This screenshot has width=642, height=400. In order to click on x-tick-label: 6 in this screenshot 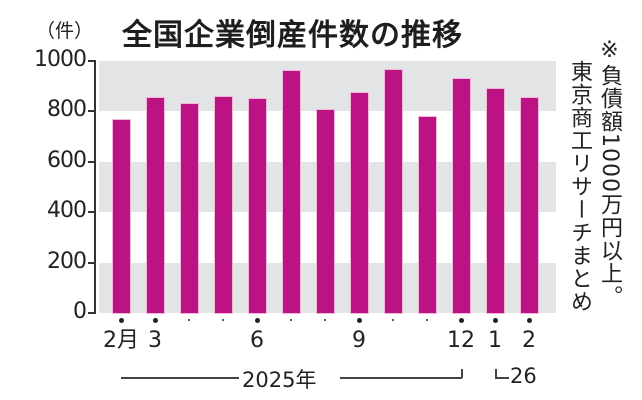, I will do `click(257, 340)`.